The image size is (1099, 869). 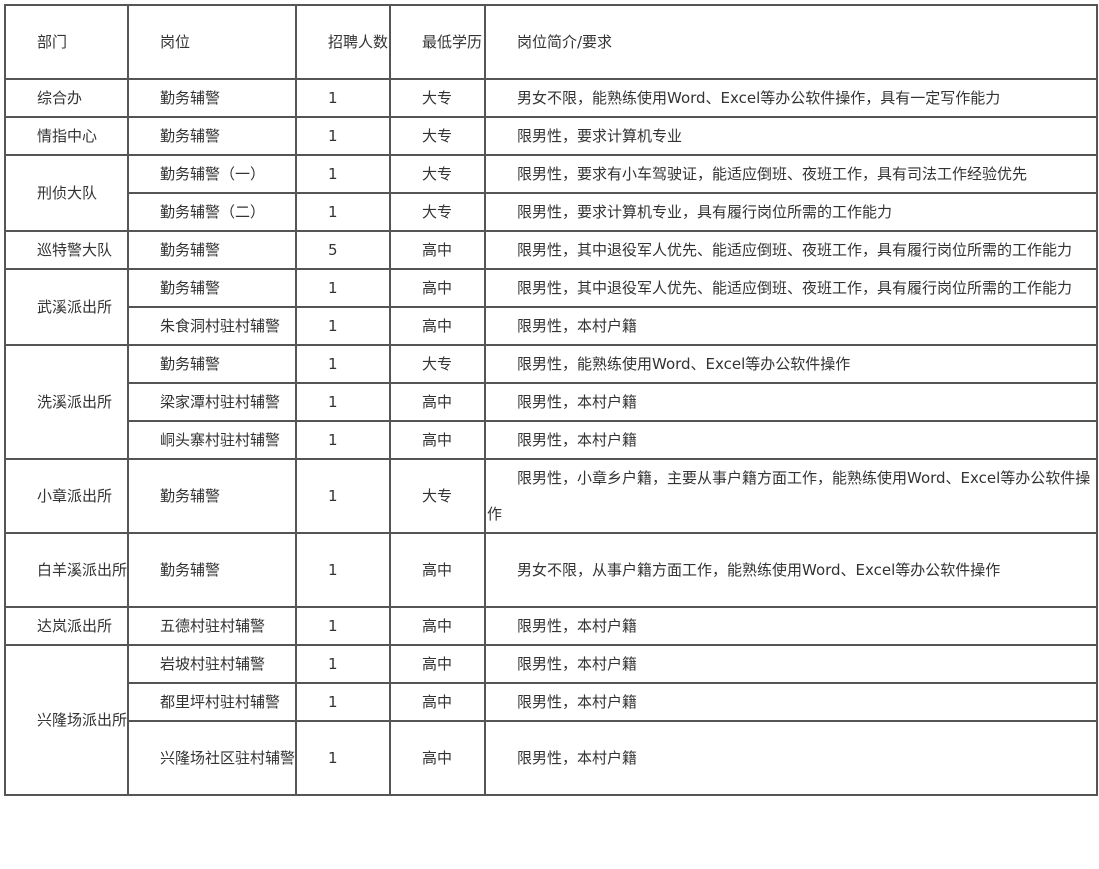 I want to click on header-row: 部门 岗位 招聘人数 最低学历 岗位简介/要求, so click(x=551, y=42).